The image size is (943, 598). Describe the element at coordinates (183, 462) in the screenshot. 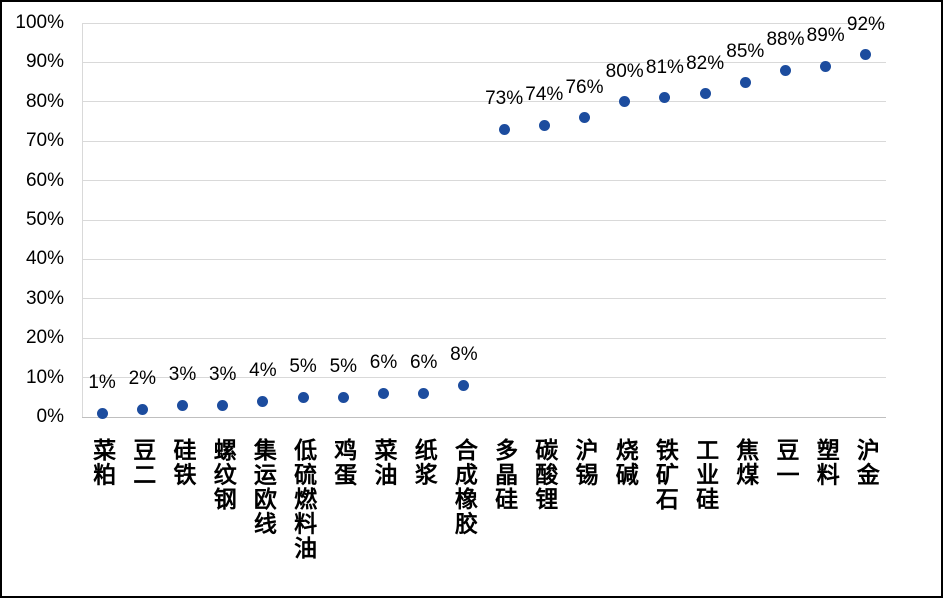

I see `x-axis-category-label: 硅铁` at that location.